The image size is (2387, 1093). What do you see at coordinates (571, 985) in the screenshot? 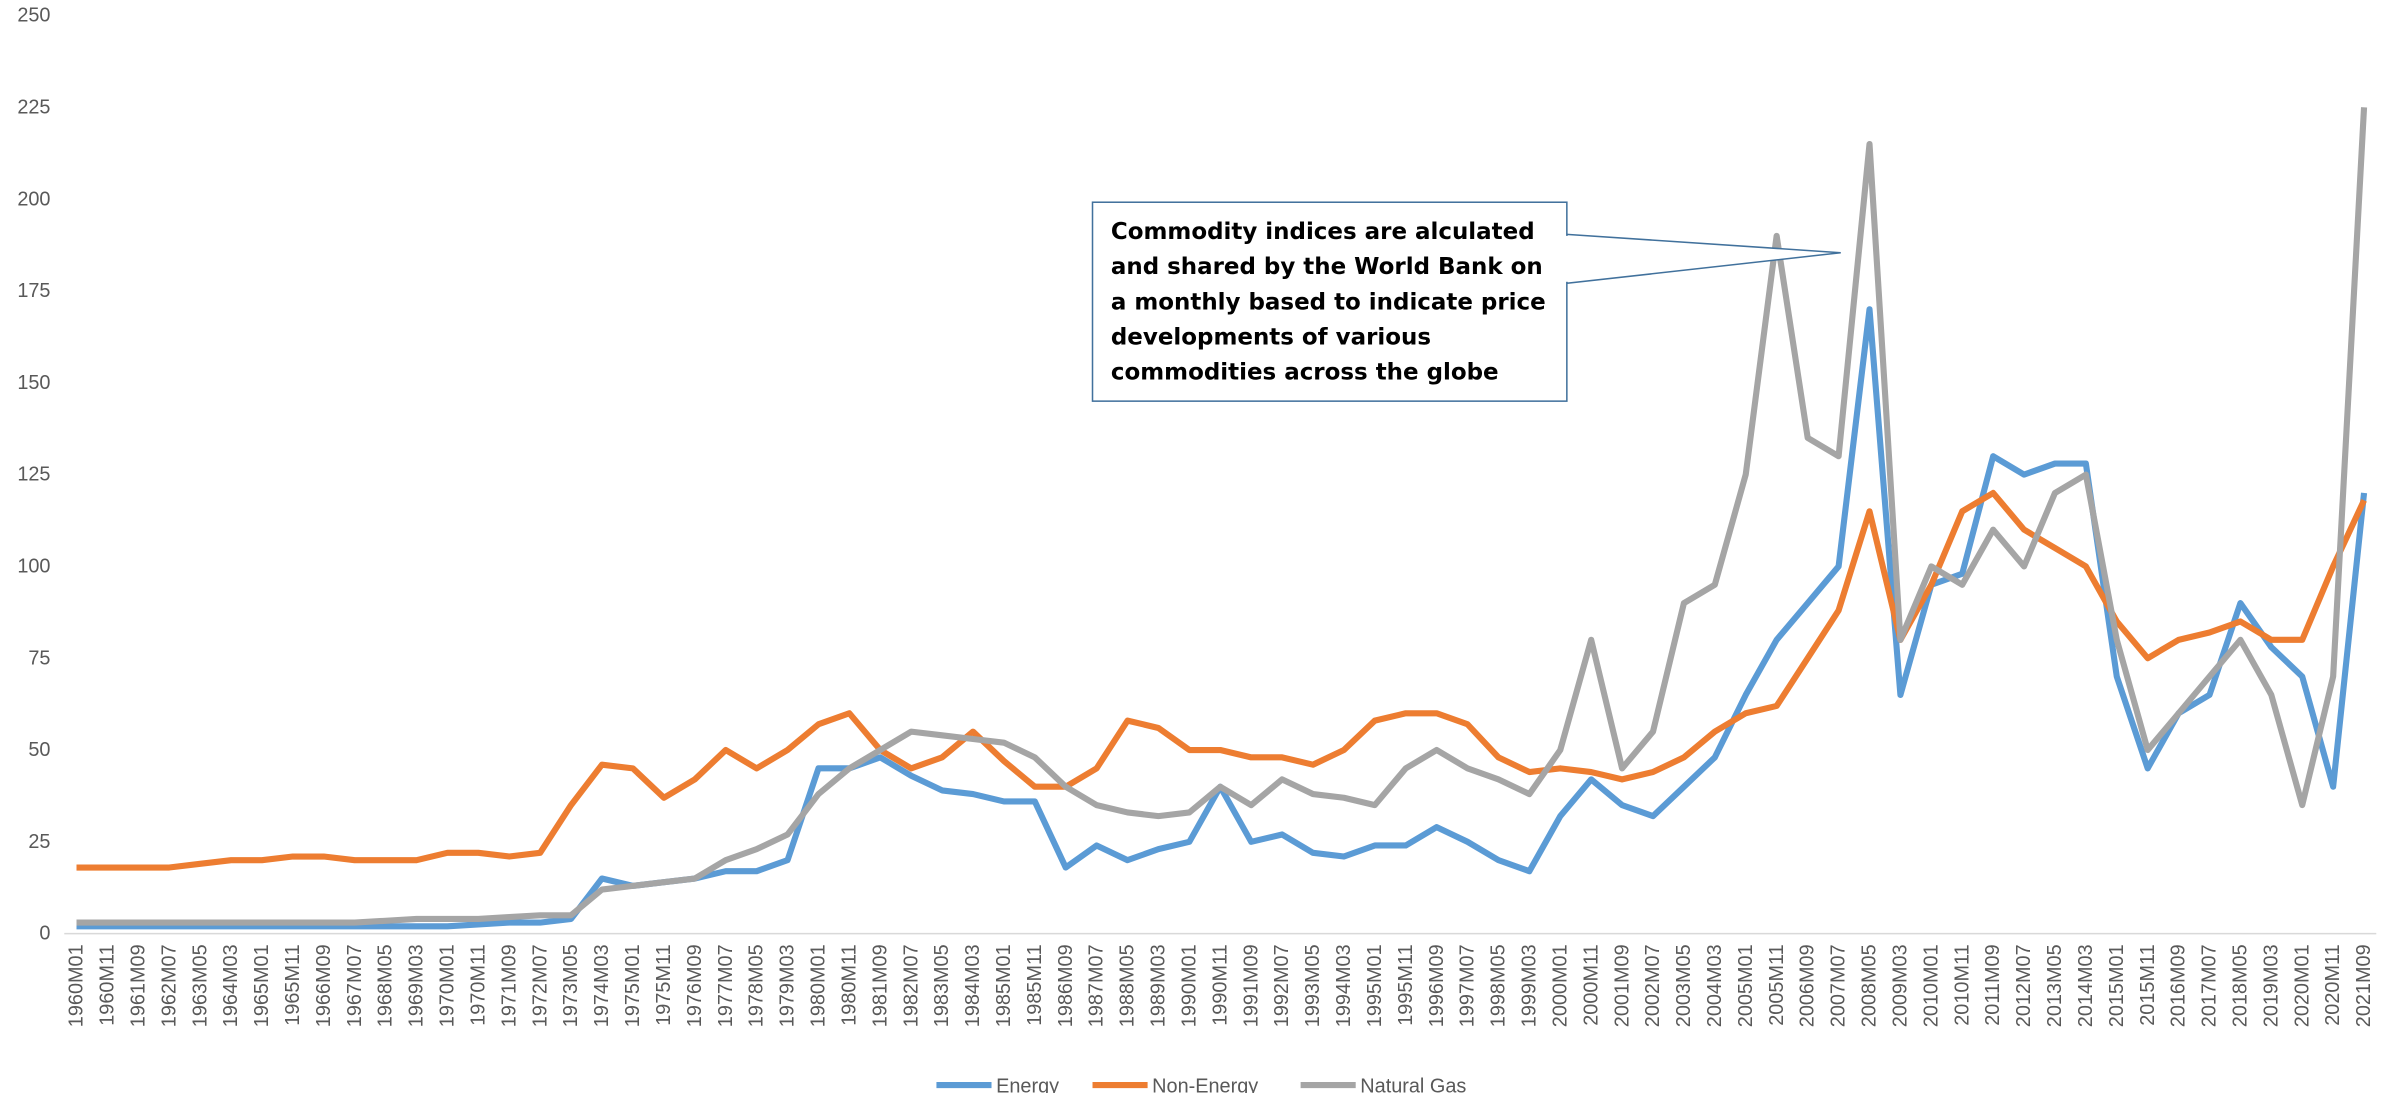
I see `x-tick-label: 1973M05` at bounding box center [571, 985].